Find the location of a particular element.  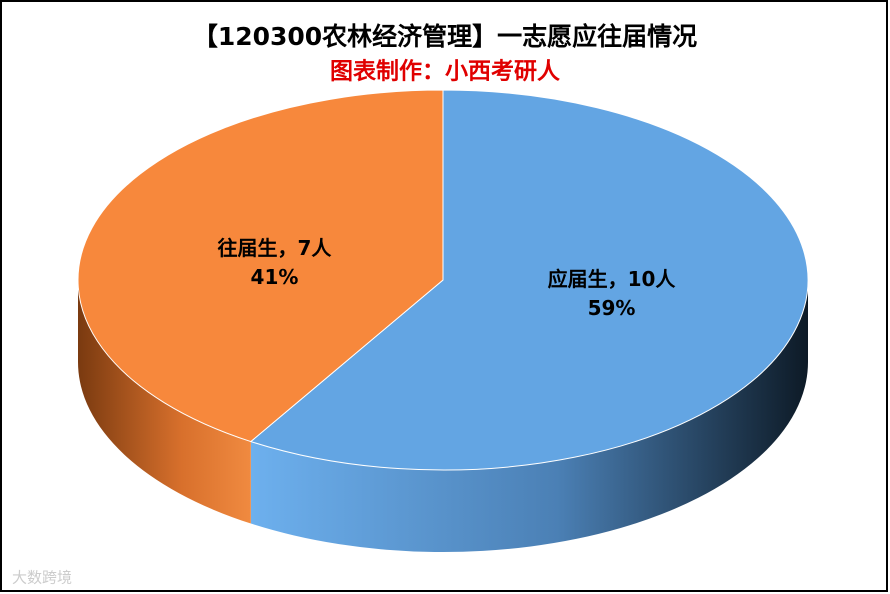

data-label: 59% is located at coordinates (612, 308).